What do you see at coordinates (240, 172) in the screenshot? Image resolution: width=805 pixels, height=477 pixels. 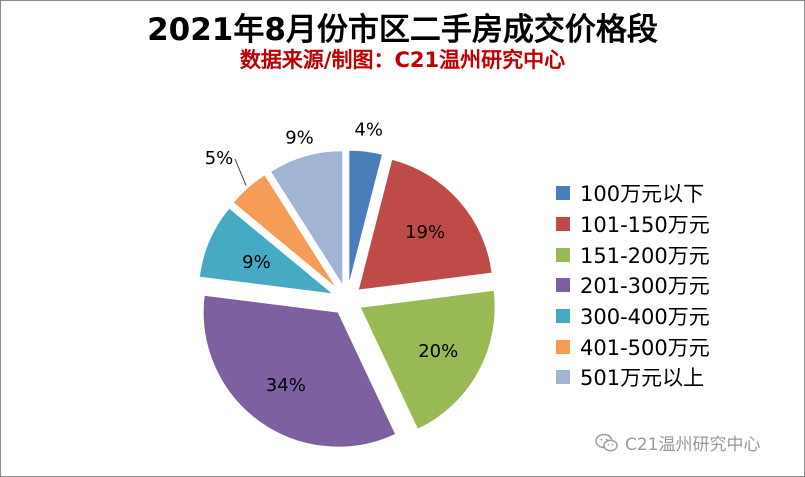 I see `leader-line` at bounding box center [240, 172].